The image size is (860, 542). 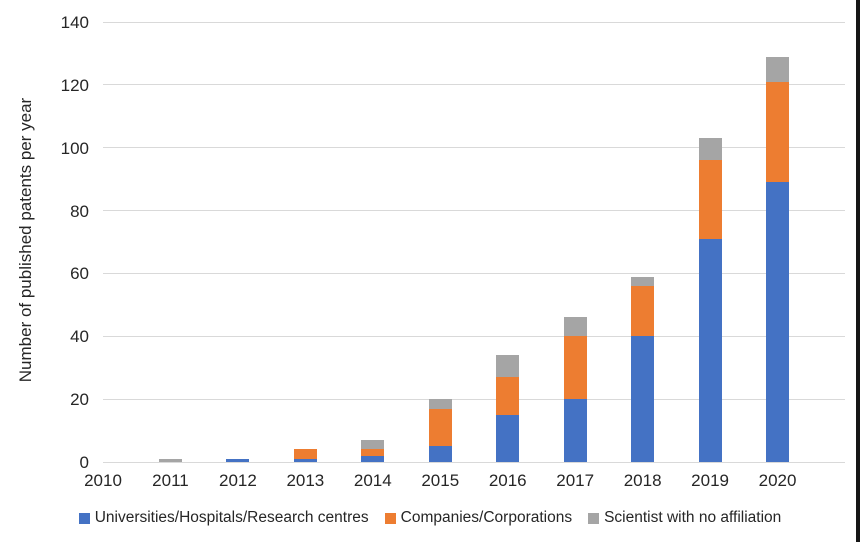 I want to click on bar-segment-2015-universities, so click(x=440, y=454).